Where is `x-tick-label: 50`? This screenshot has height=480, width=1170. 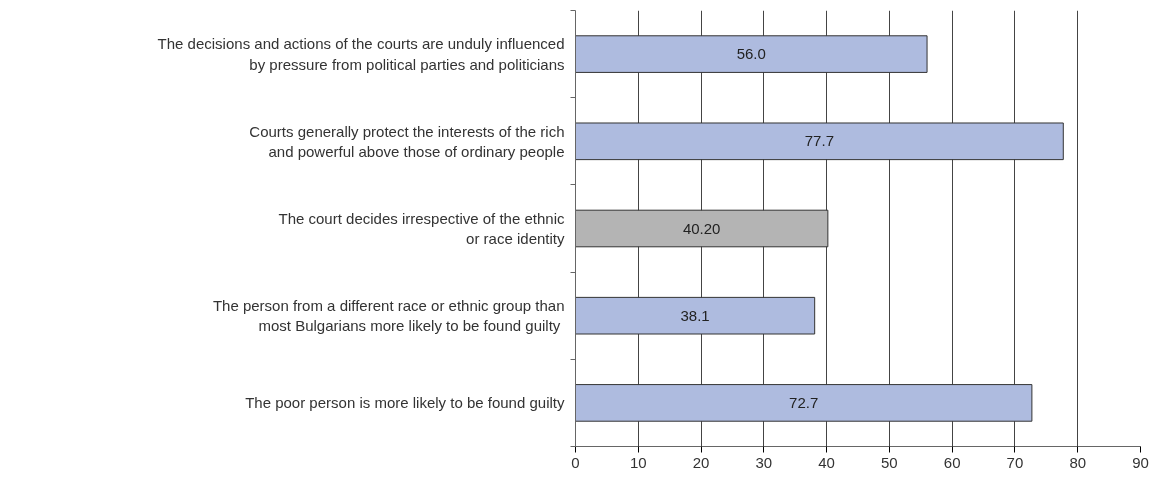
x-tick-label: 50 is located at coordinates (889, 462).